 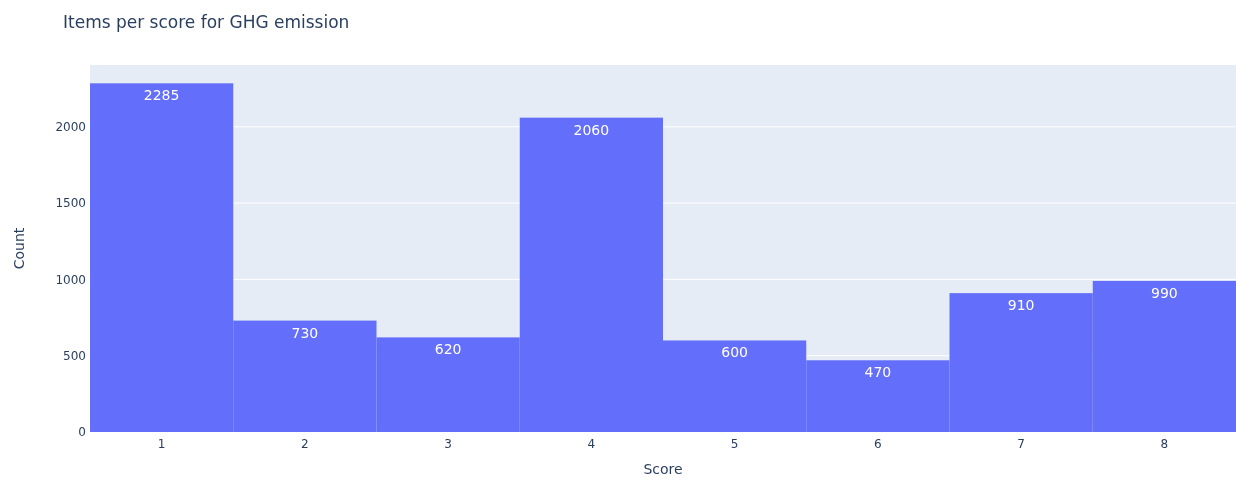 What do you see at coordinates (734, 444) in the screenshot?
I see `x-tick-label: 5` at bounding box center [734, 444].